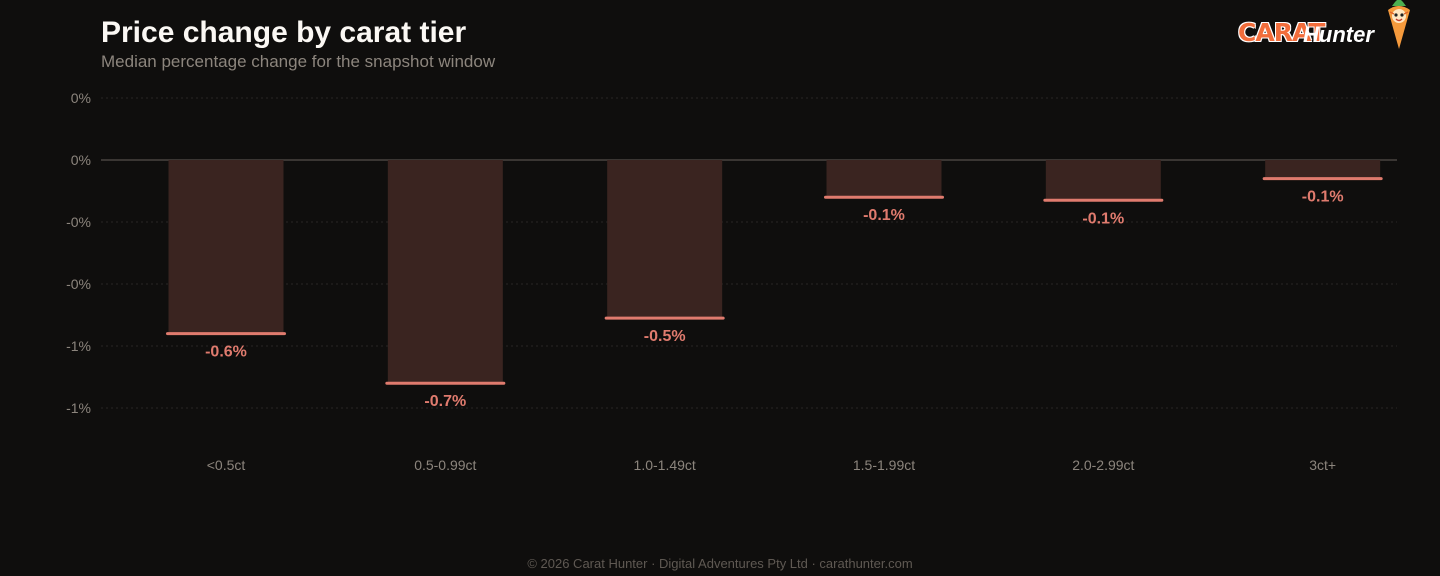  Describe the element at coordinates (665, 336) in the screenshot. I see `data-label: -0.5%` at that location.